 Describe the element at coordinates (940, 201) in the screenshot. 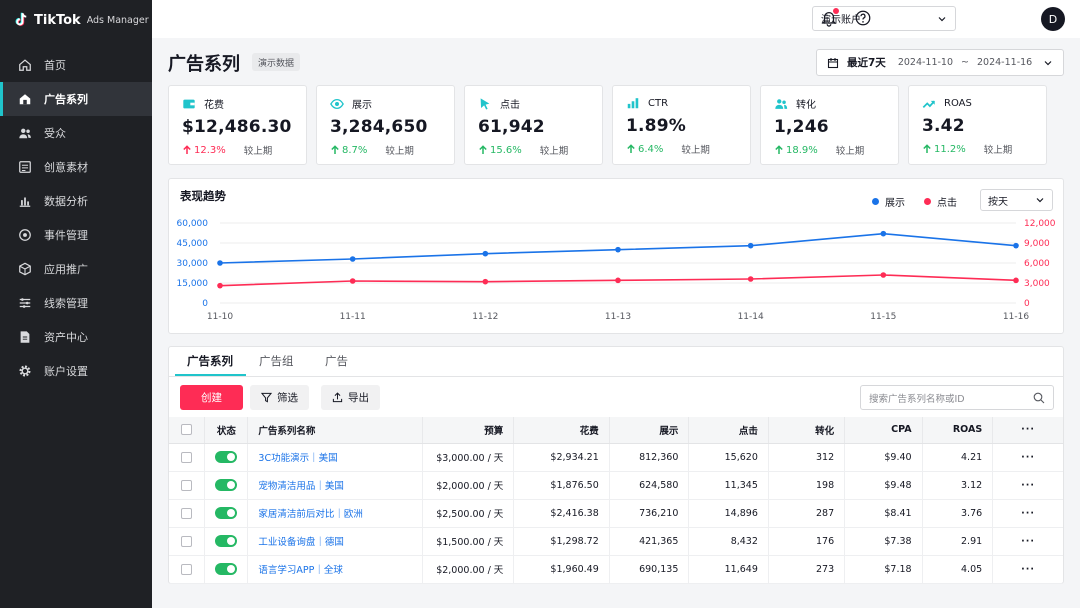

I see `legend-item-clicks: 点击` at that location.